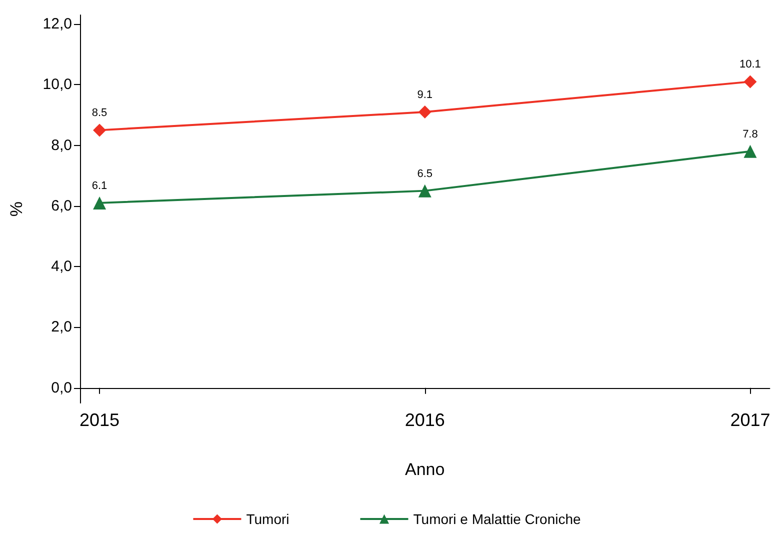 The image size is (773, 533). What do you see at coordinates (750, 134) in the screenshot?
I see `data-label: 7.8` at bounding box center [750, 134].